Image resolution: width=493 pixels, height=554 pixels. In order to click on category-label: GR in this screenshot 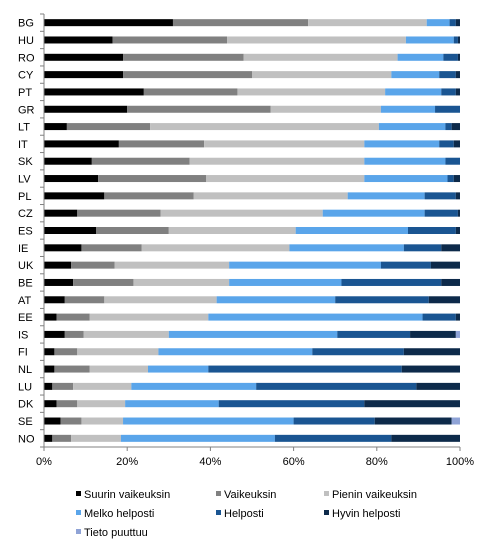, I will do `click(26, 110)`.